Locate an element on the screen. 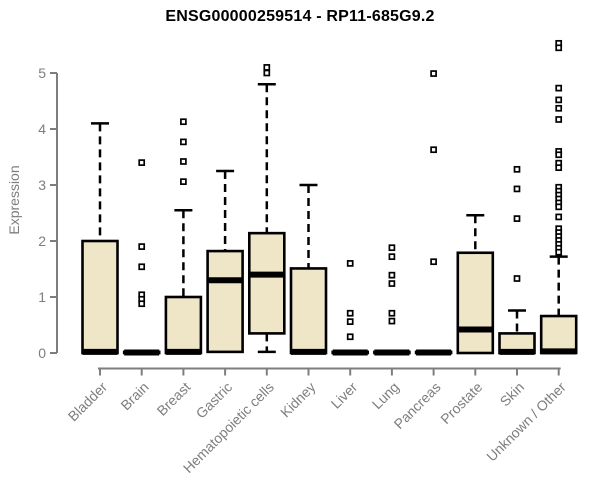 This screenshot has height=500, width=600. x-tick-label: Unknown / Other is located at coordinates (526, 422).